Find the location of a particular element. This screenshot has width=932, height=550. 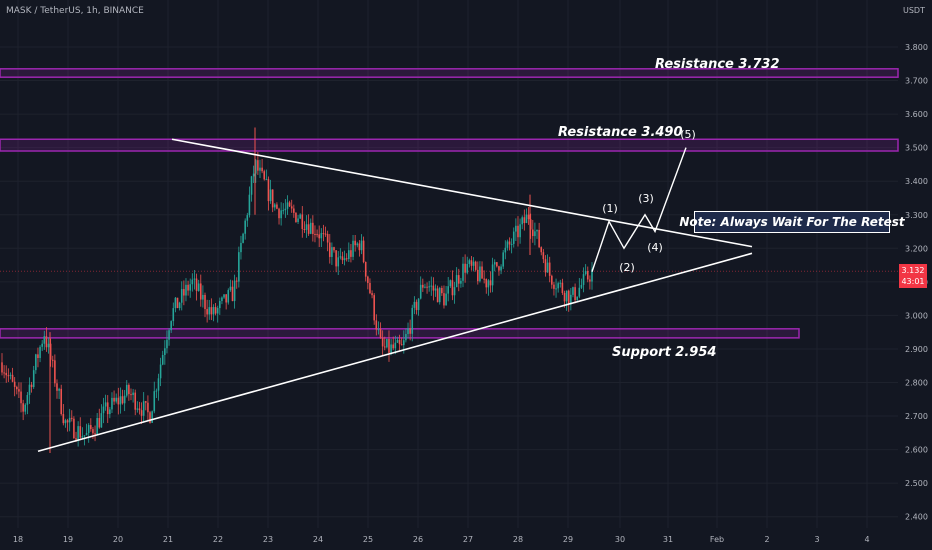

y-tick-label: 3.300 is located at coordinates (916, 215).